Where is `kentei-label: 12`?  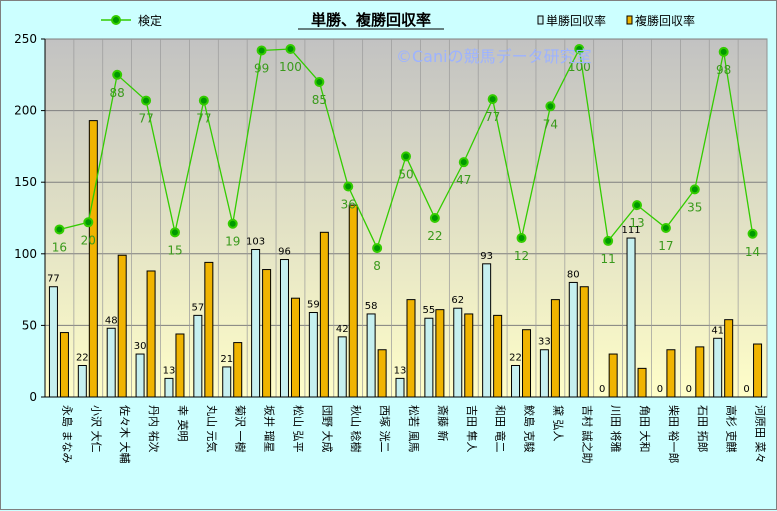
kentei-label: 12 is located at coordinates (521, 256).